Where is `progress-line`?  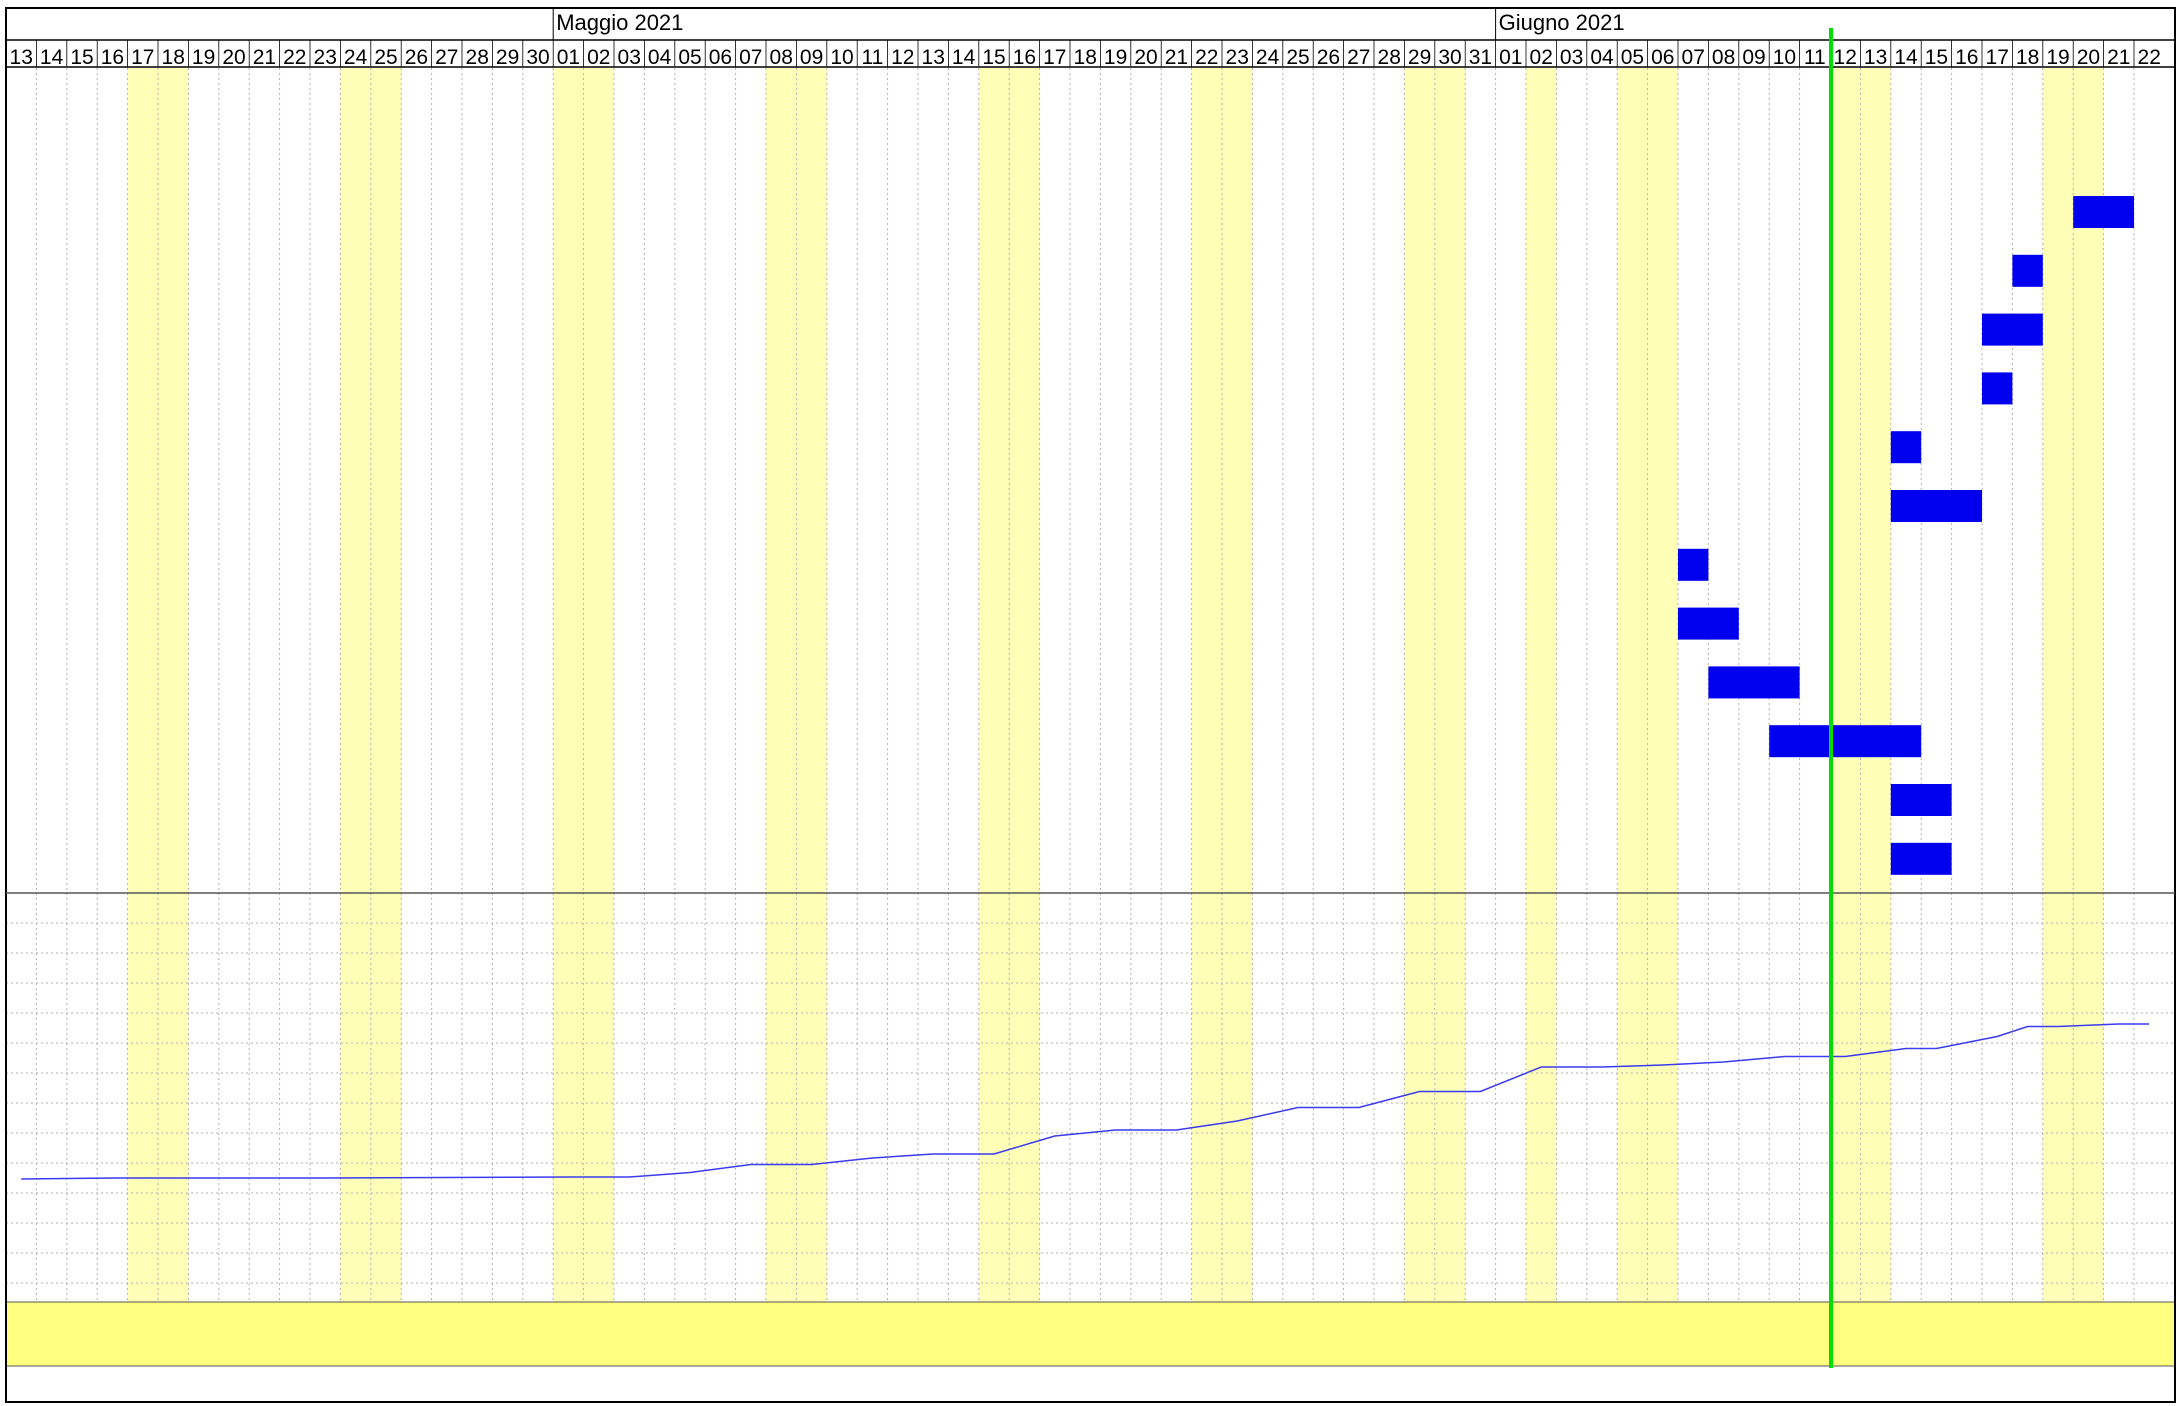
progress-line is located at coordinates (1085, 1101).